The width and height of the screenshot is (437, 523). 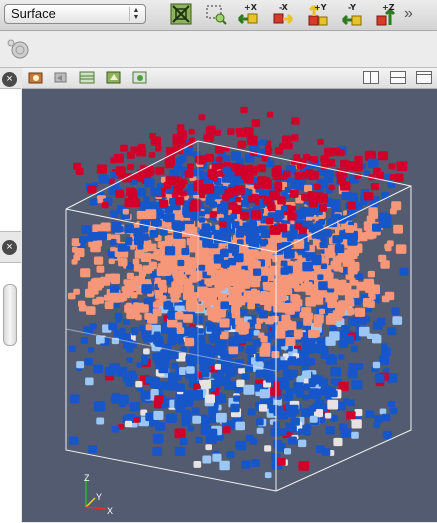 What do you see at coordinates (424, 77) in the screenshot?
I see `maximize-view-button` at bounding box center [424, 77].